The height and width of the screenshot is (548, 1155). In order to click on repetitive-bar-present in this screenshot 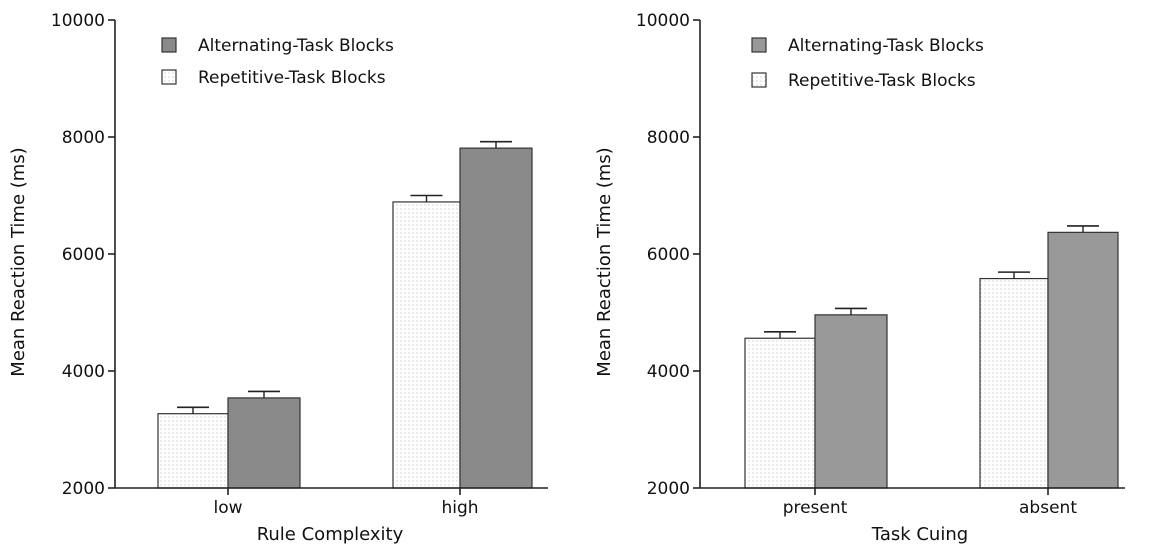, I will do `click(780, 413)`.